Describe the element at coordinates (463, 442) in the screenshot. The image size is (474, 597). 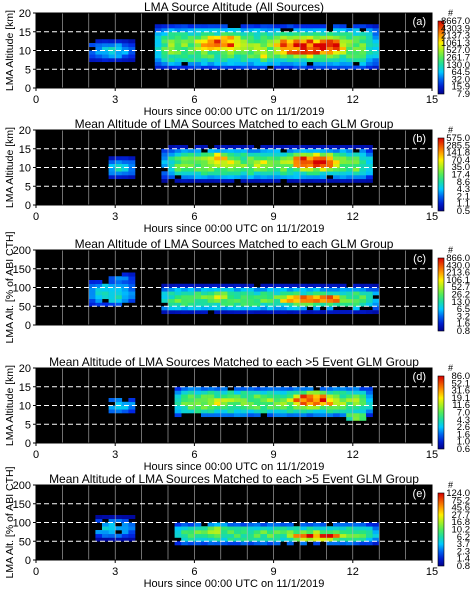
I see `colorbar-tick-label: 1.0` at that location.